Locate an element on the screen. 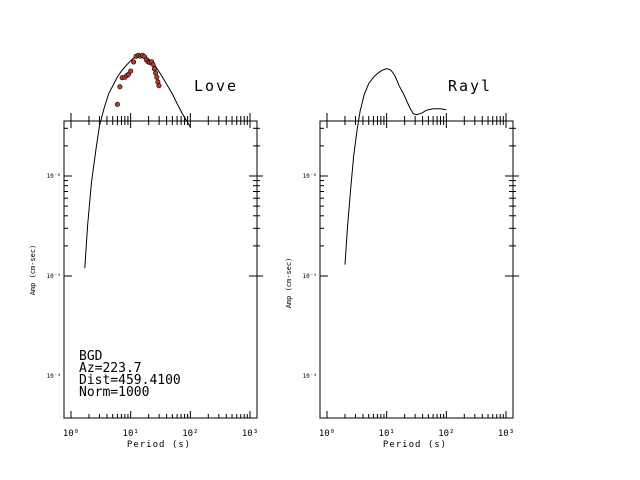  love-curves is located at coordinates (137, 160).